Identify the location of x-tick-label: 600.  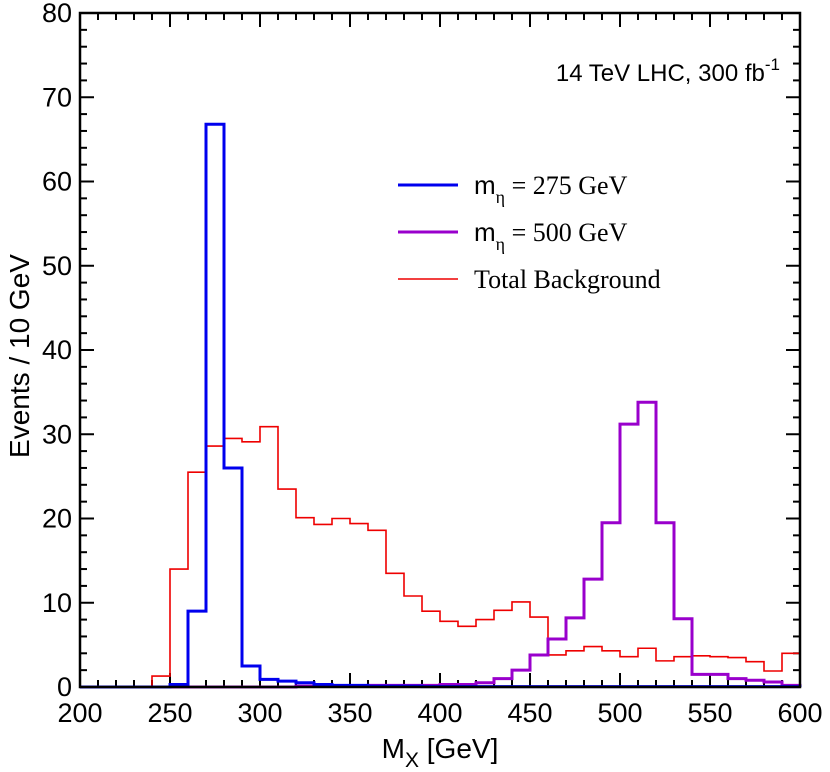
(799, 713).